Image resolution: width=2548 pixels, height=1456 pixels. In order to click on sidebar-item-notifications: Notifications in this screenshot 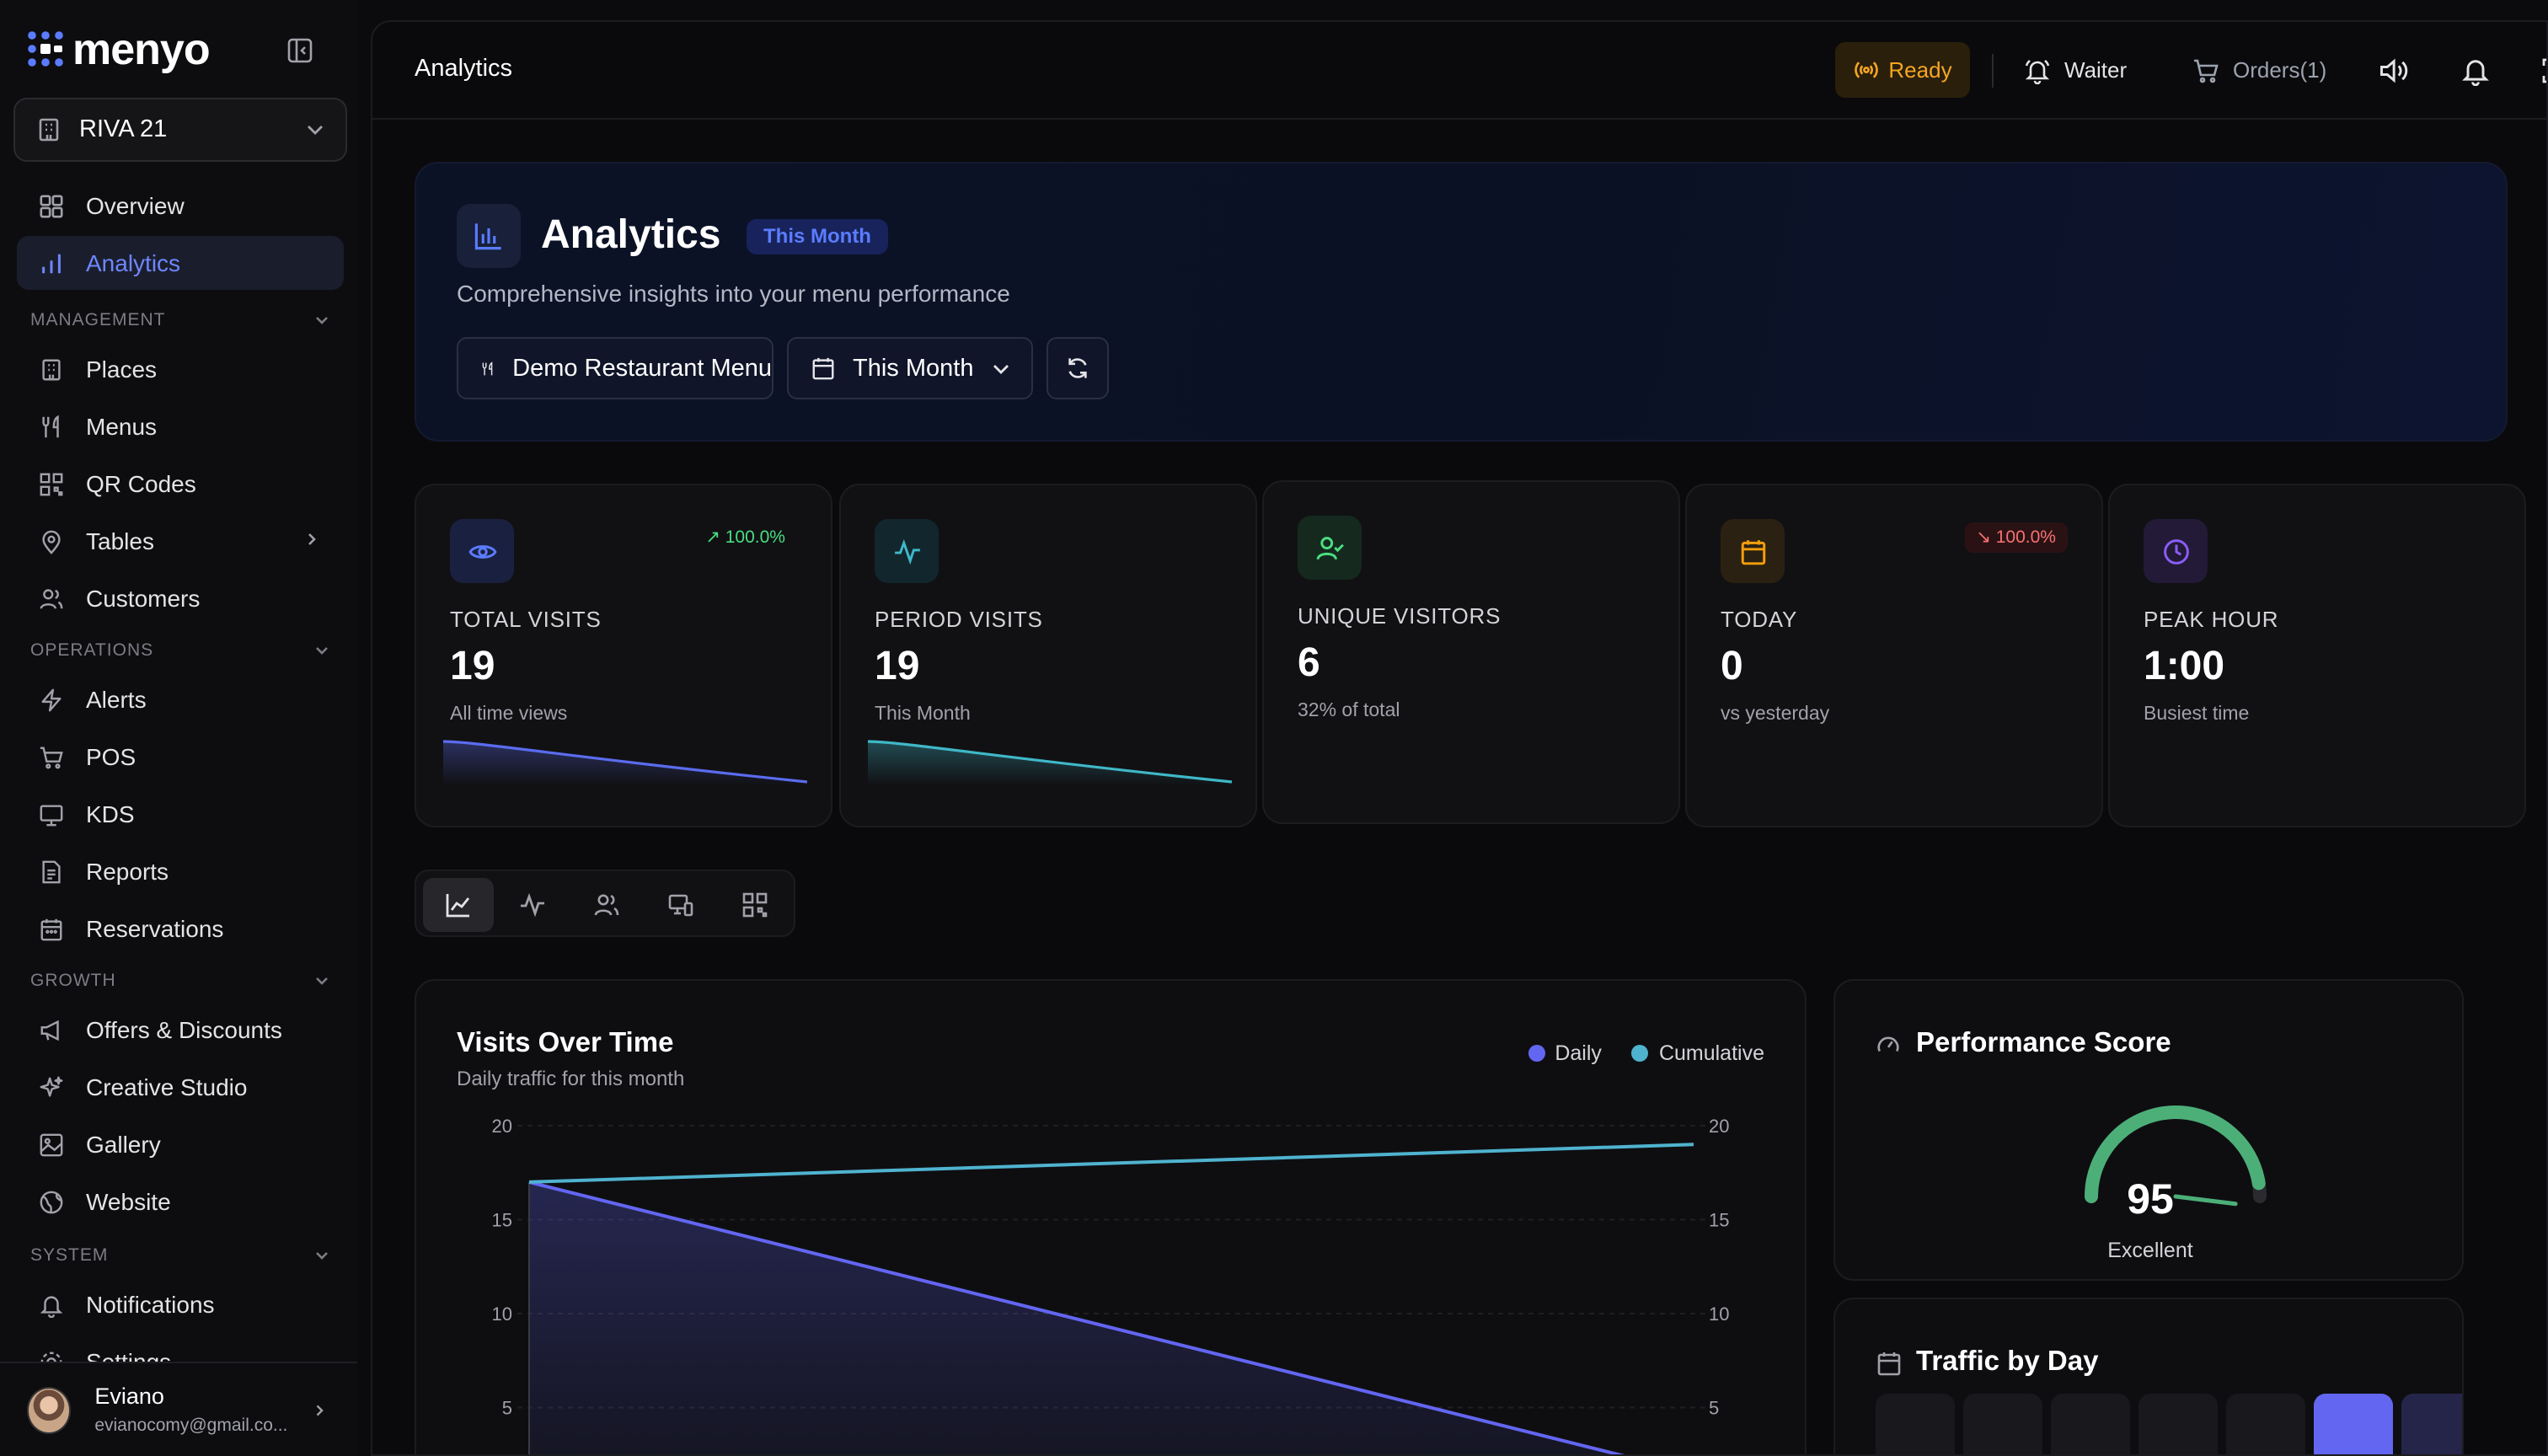, I will do `click(180, 1304)`.